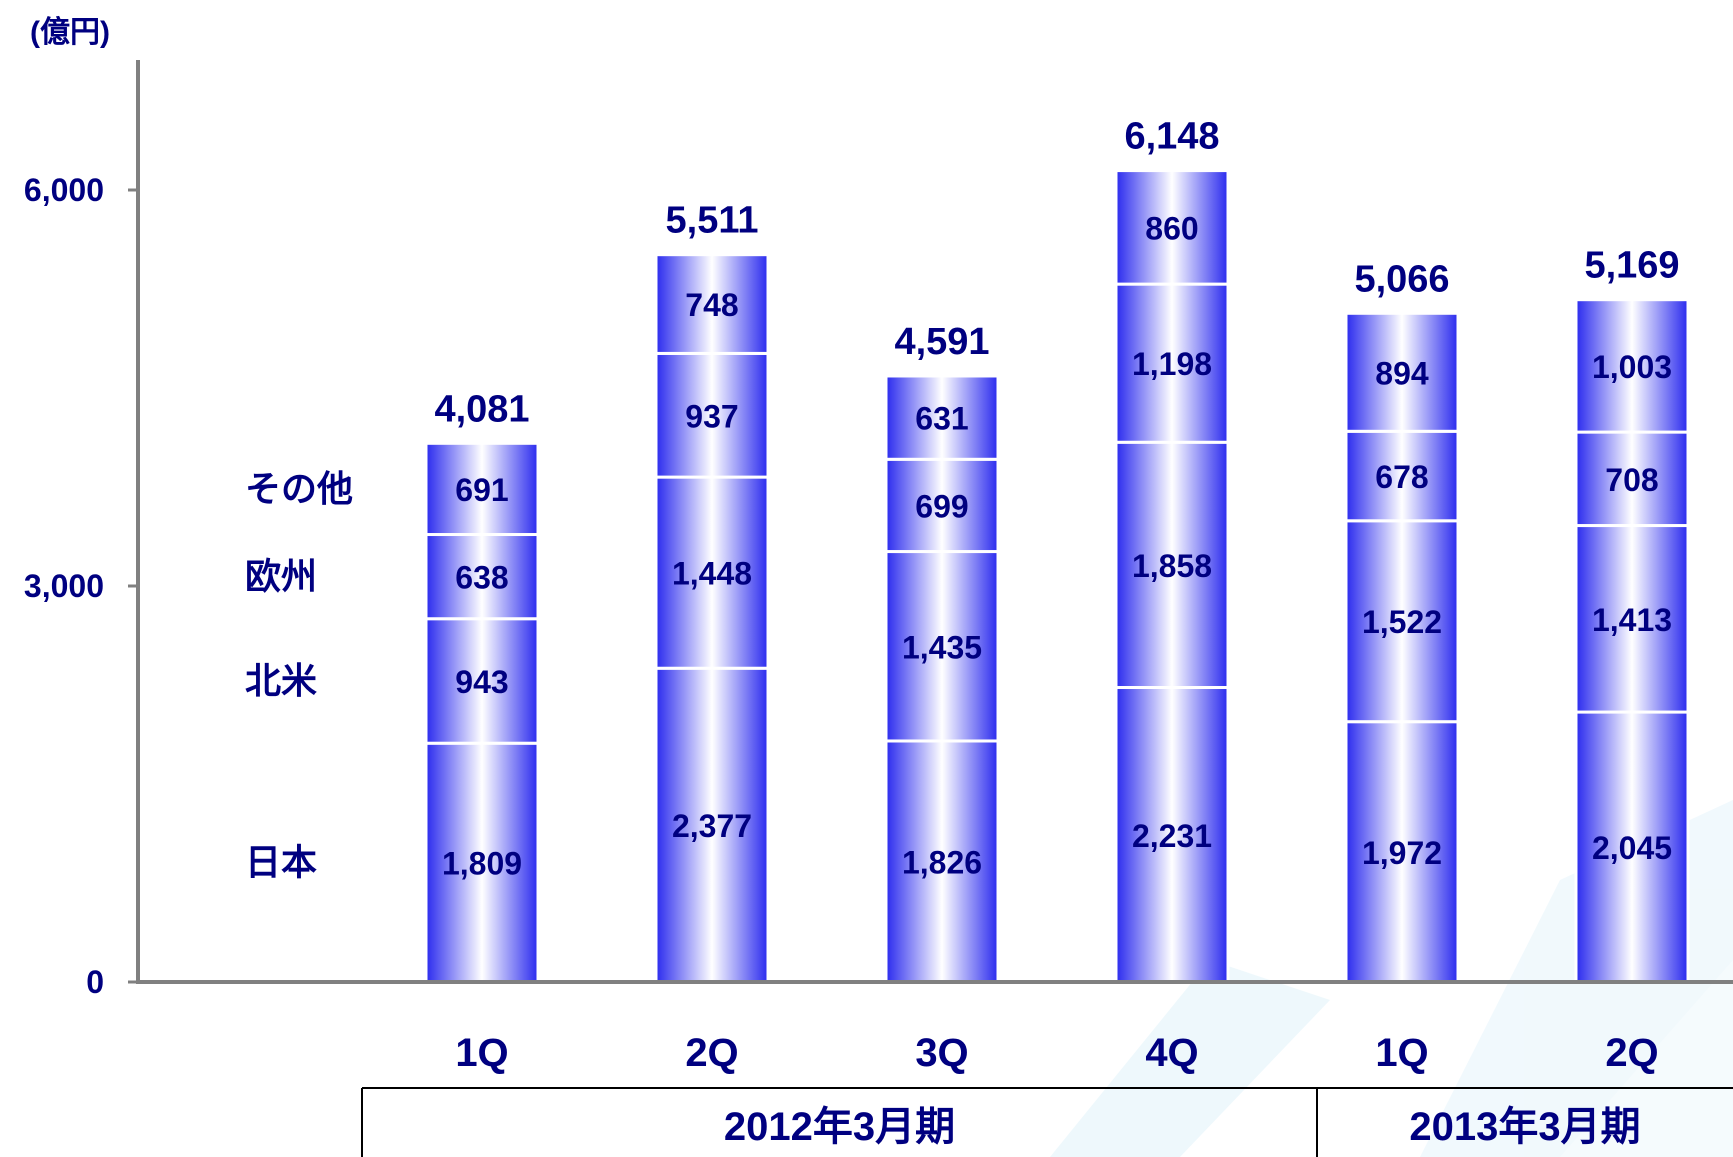 Image resolution: width=1733 pixels, height=1157 pixels. Describe the element at coordinates (64, 586) in the screenshot. I see `y-tick-label: 3,000` at that location.